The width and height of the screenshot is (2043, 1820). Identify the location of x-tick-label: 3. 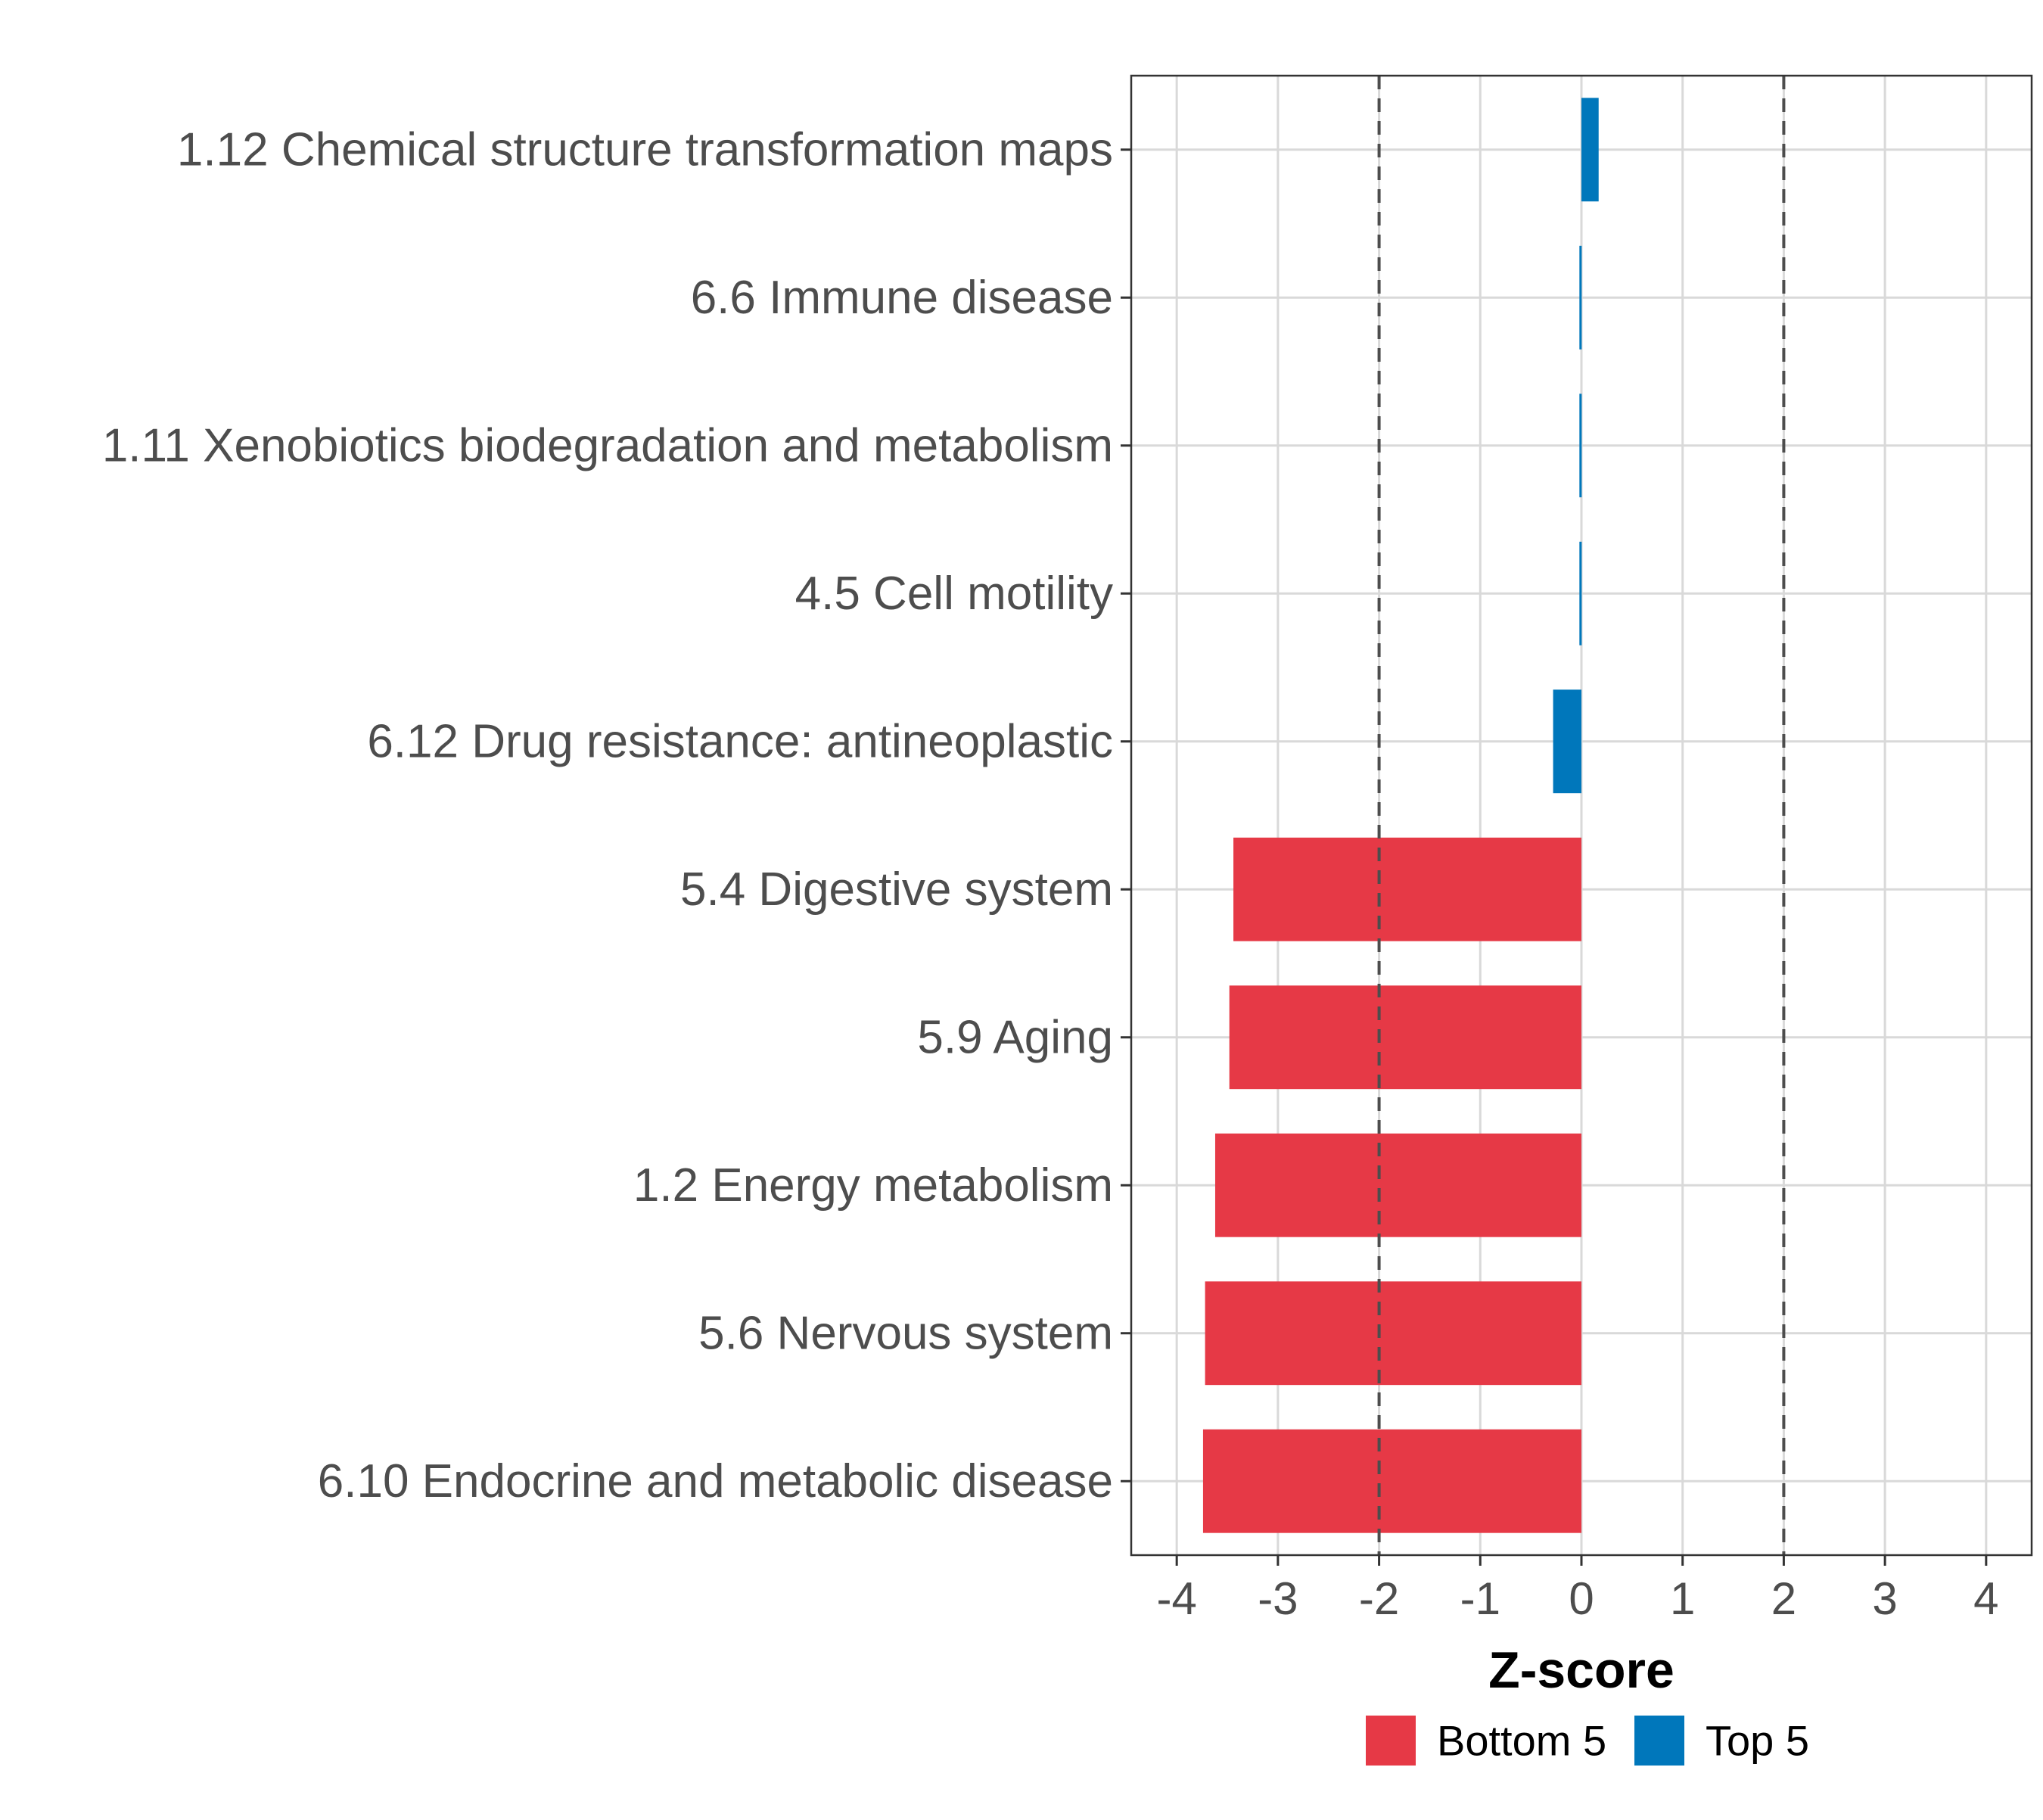
(1885, 1599).